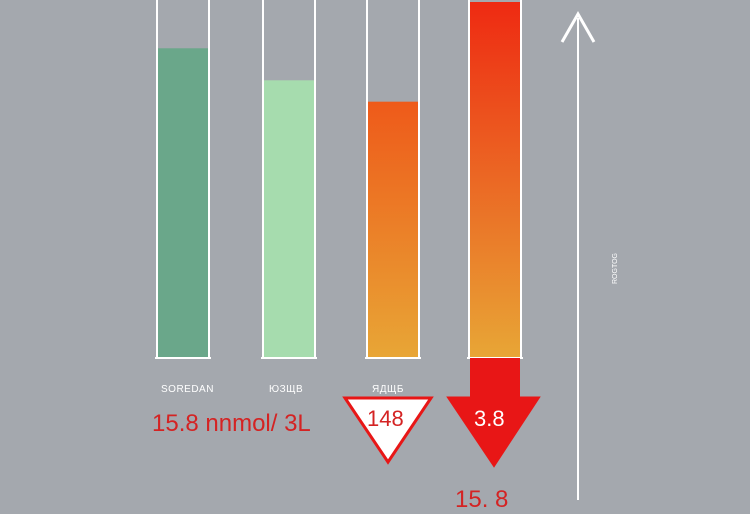 The width and height of the screenshot is (750, 514). I want to click on category-label-2: ЮЗЩВ, so click(286, 389).